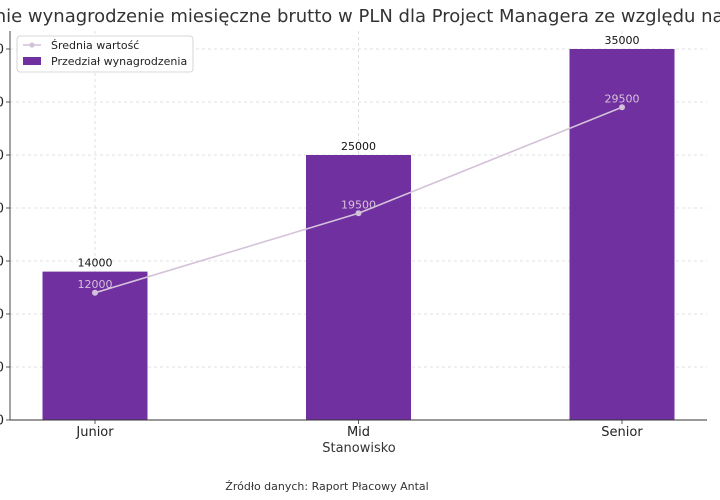  I want to click on legend-bar-swatch, so click(32, 61).